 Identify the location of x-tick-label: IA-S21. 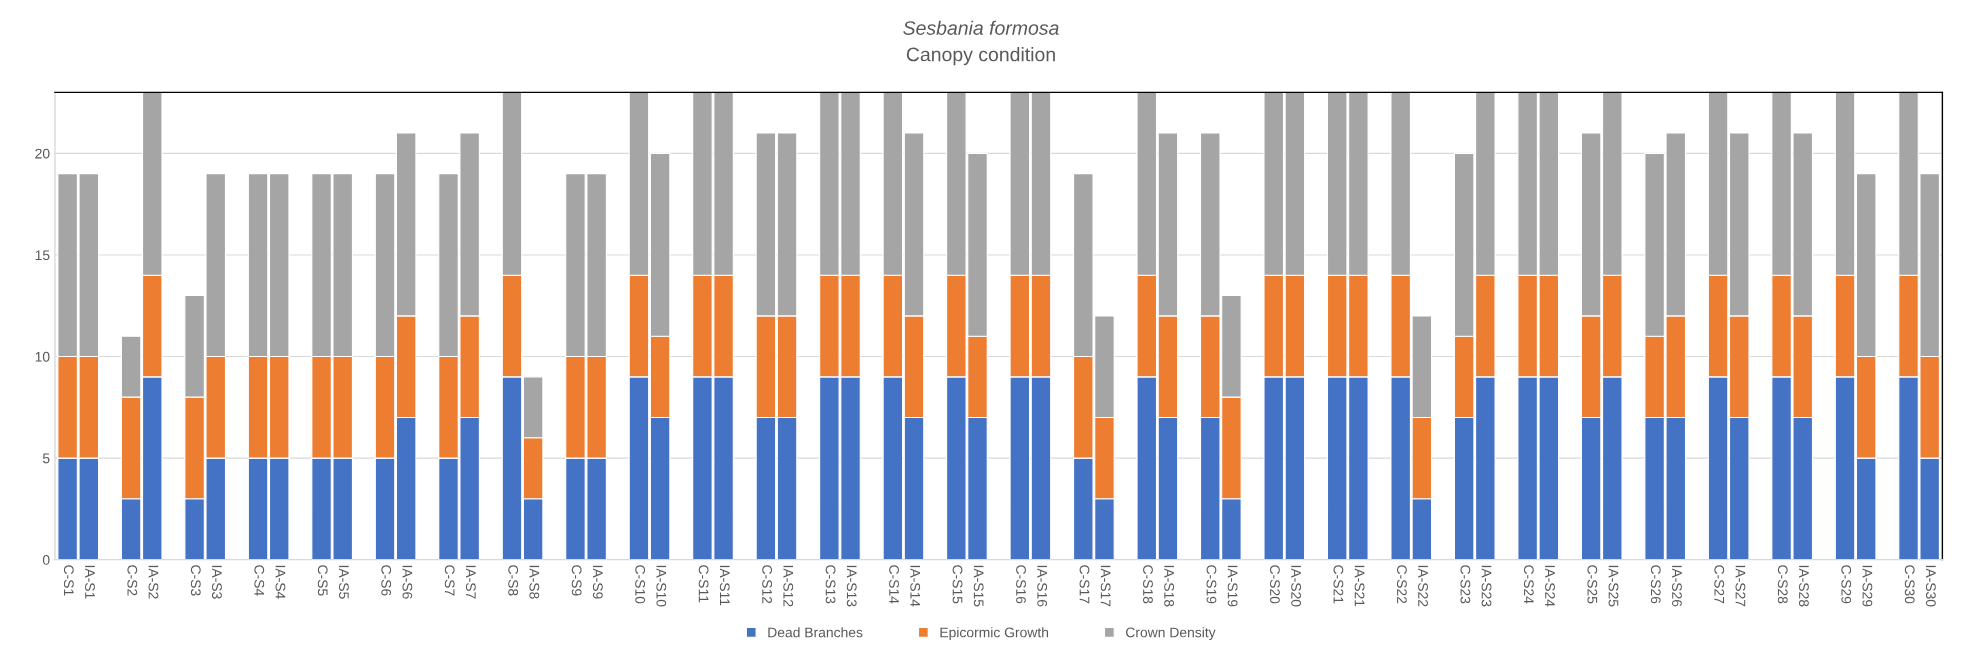
(1359, 586).